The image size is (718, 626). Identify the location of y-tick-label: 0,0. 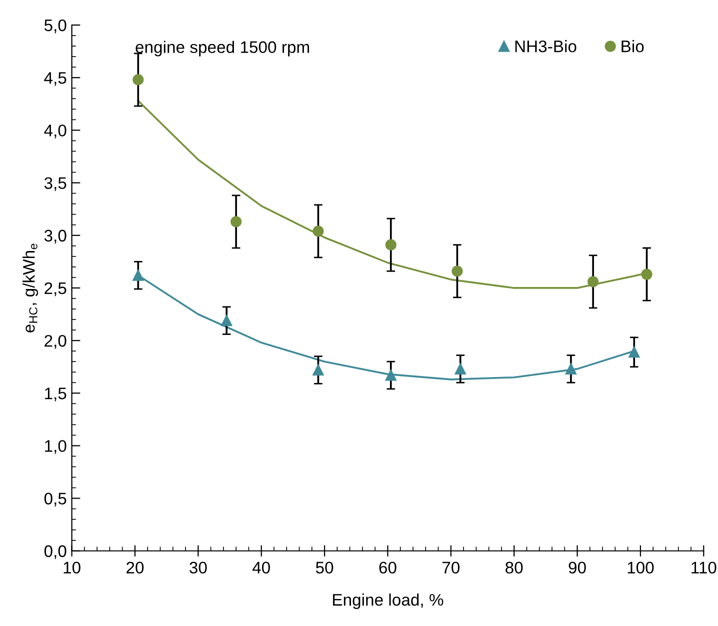
(55, 552).